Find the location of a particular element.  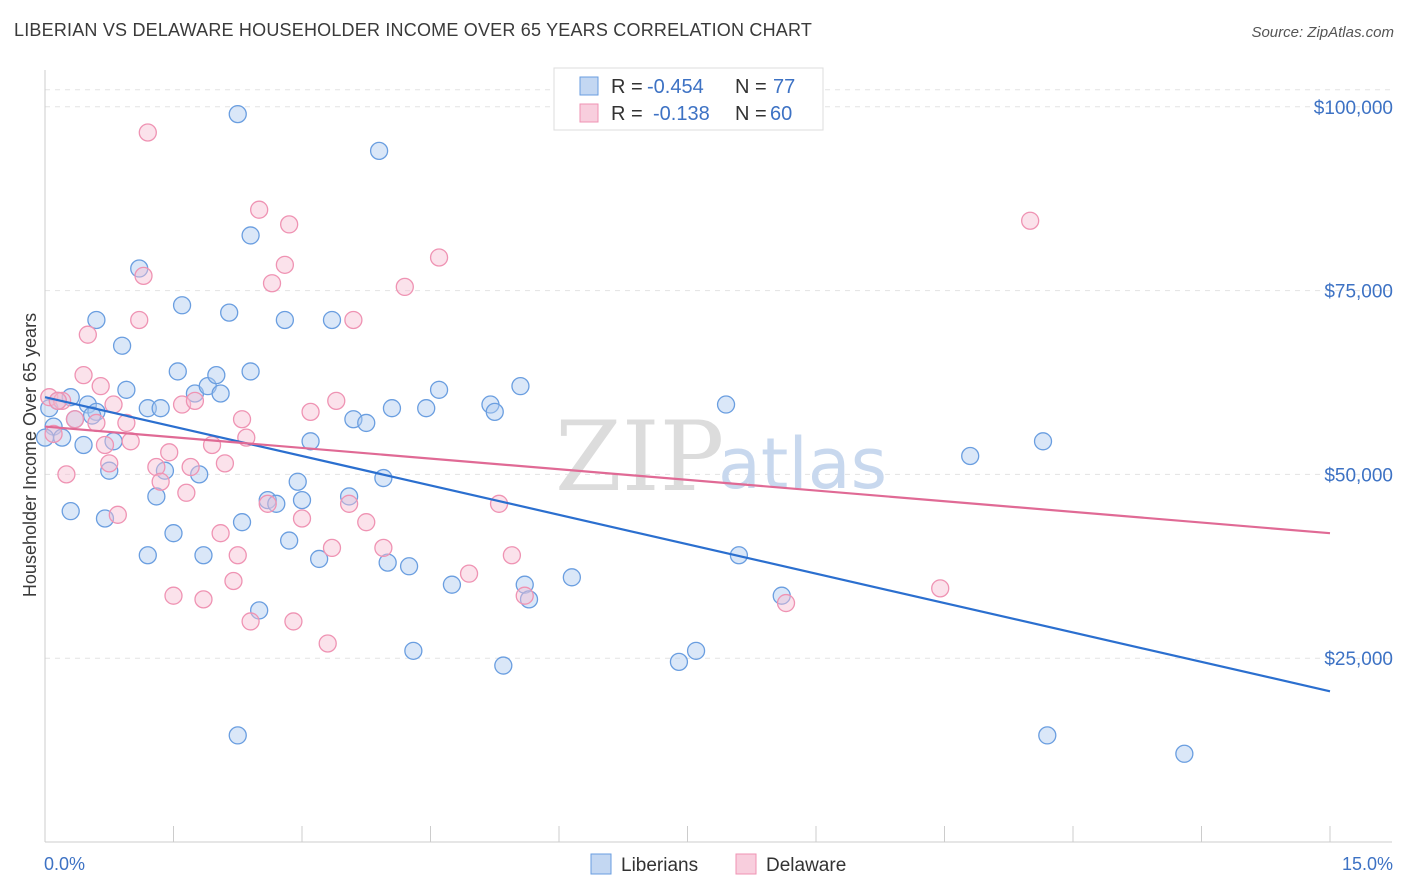

legend-delaware-r-label: R = is located at coordinates (627, 114).